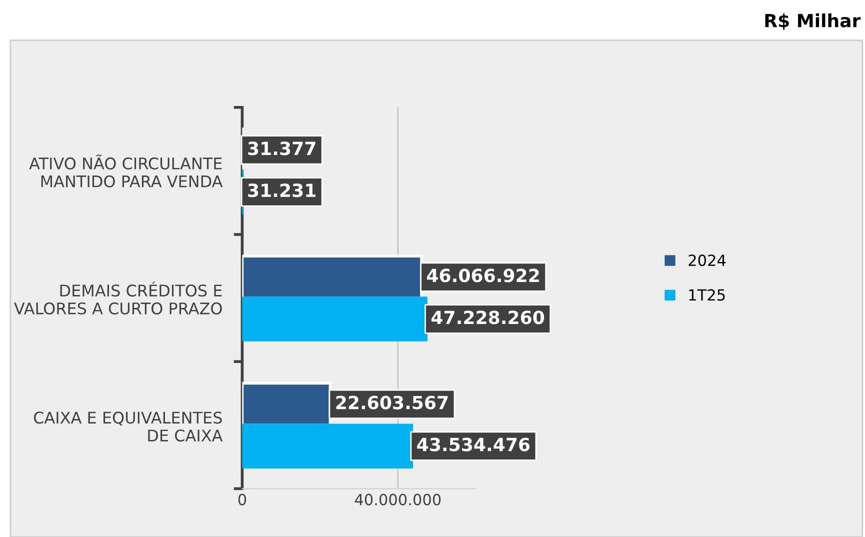  Describe the element at coordinates (242, 500) in the screenshot. I see `x-tick-label: 0` at that location.